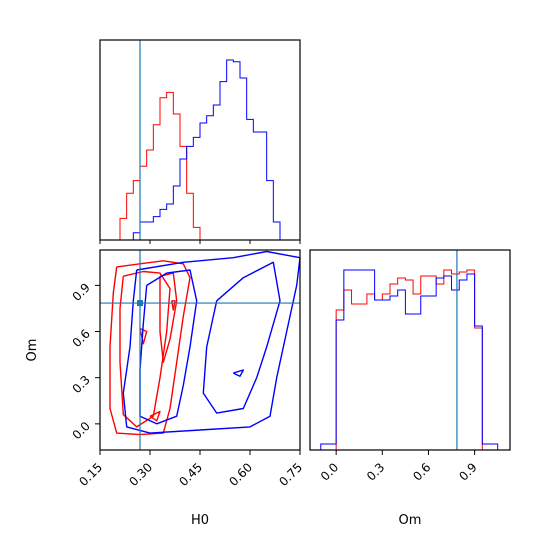 The width and height of the screenshot is (550, 550). What do you see at coordinates (81, 338) in the screenshot?
I see `contour-ytick-label: 0.6` at bounding box center [81, 338].